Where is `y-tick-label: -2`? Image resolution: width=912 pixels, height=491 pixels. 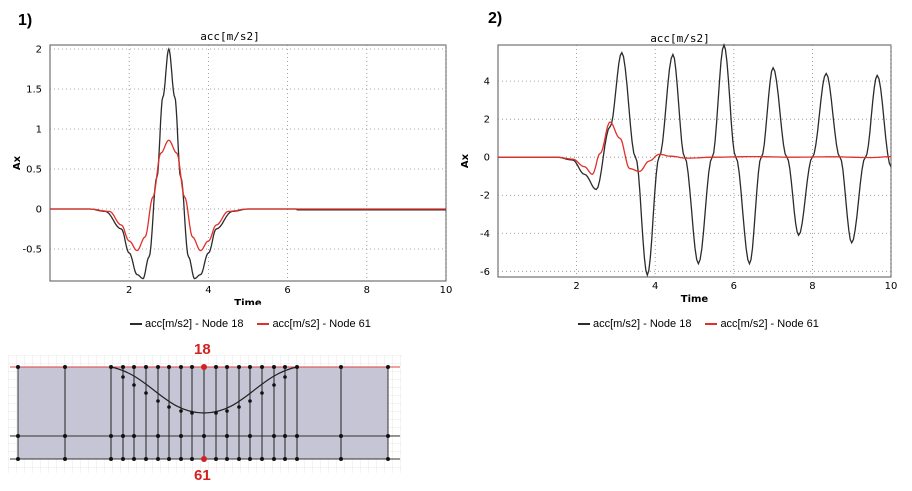
y-tick-label: -2 is located at coordinates (485, 196).